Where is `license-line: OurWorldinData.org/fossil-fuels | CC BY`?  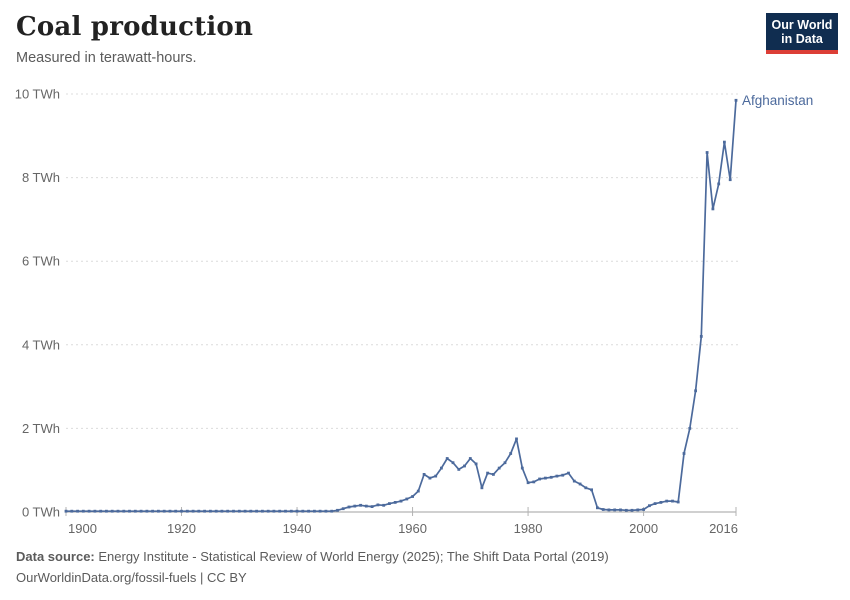
license-line: OurWorldinData.org/fossil-fuels | CC BY is located at coordinates (131, 577).